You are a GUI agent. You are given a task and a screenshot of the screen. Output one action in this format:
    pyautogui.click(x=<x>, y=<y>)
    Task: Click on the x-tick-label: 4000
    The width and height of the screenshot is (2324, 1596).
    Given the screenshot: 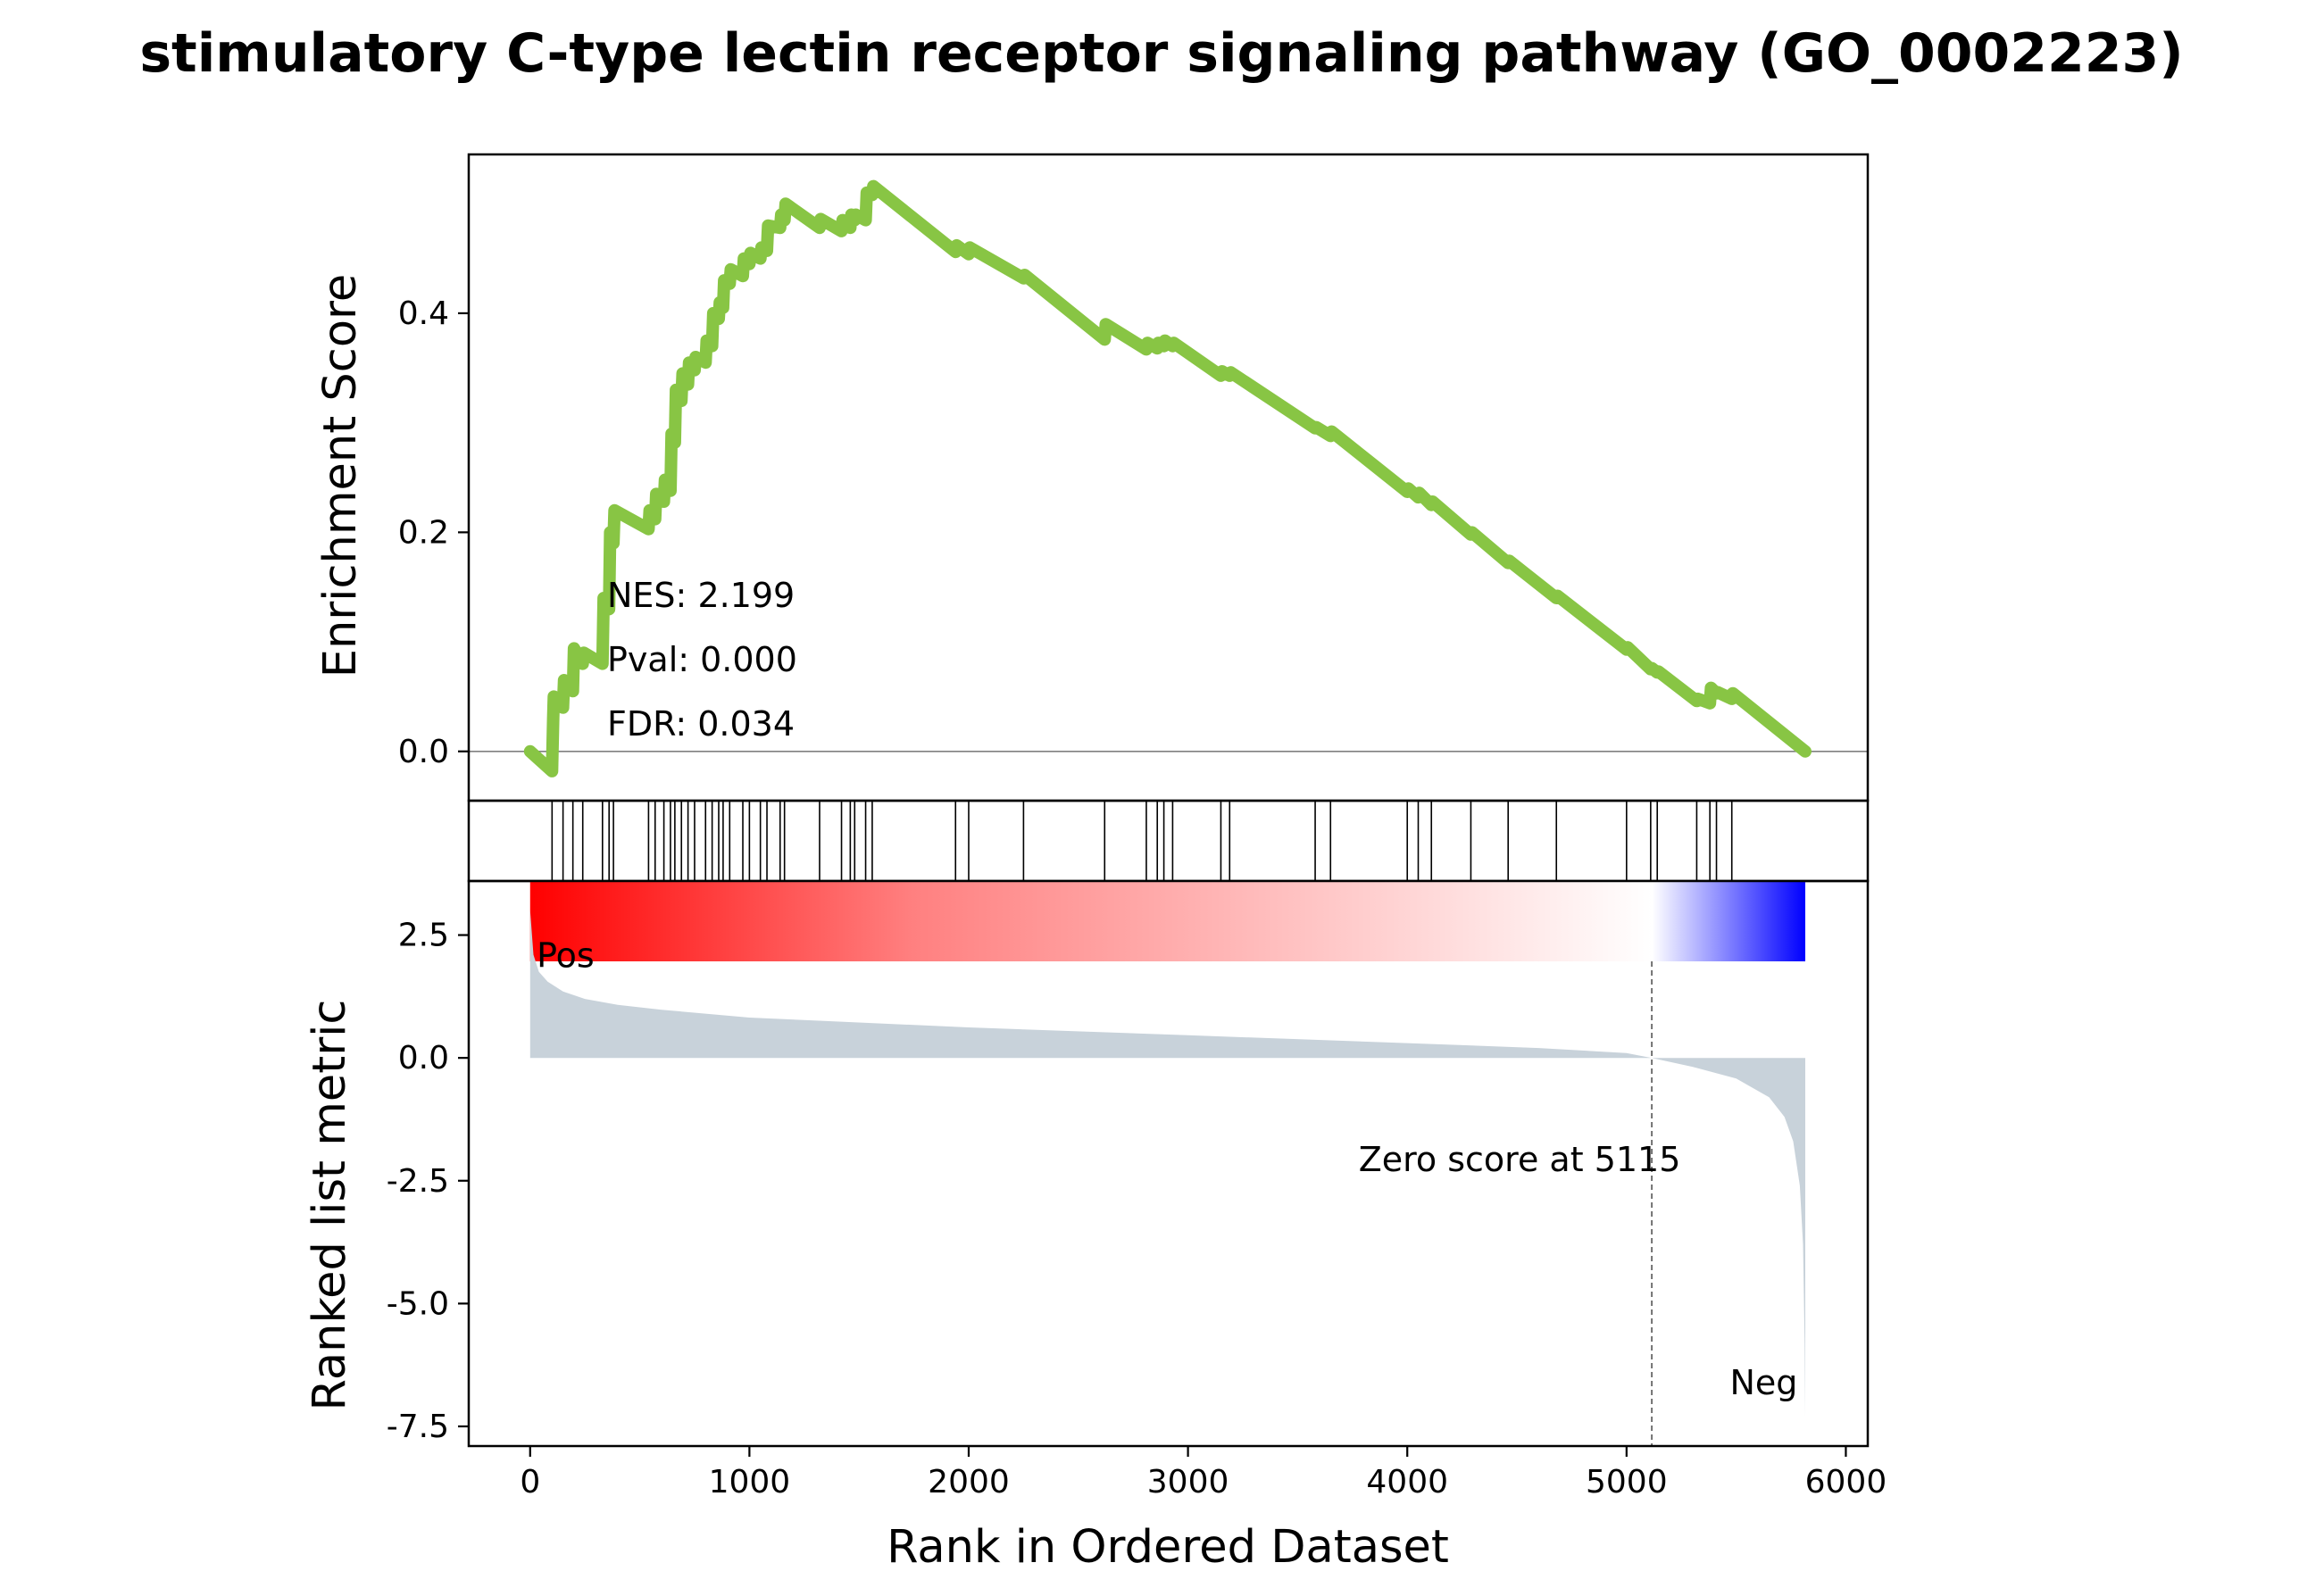 What is the action you would take?
    pyautogui.click(x=1407, y=1482)
    